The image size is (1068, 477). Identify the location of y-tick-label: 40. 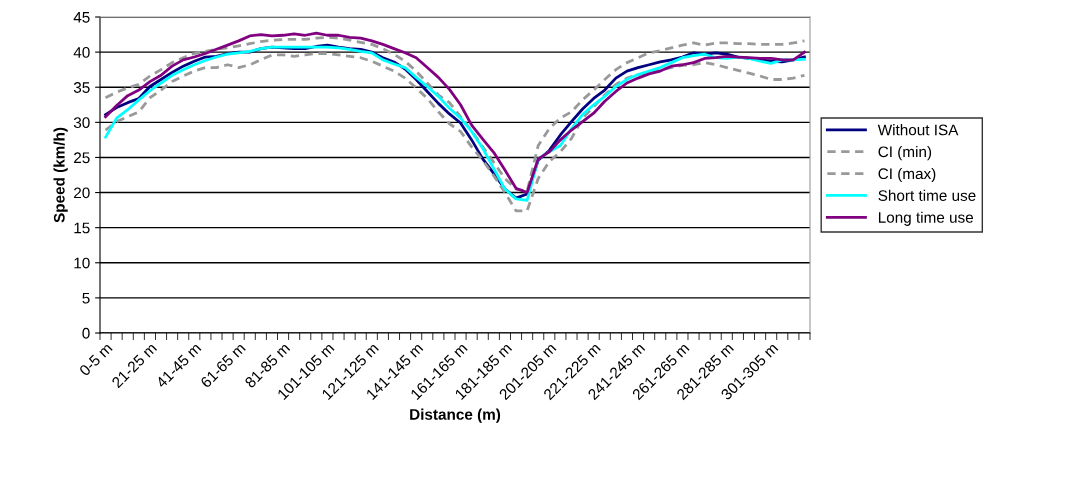
(81, 52).